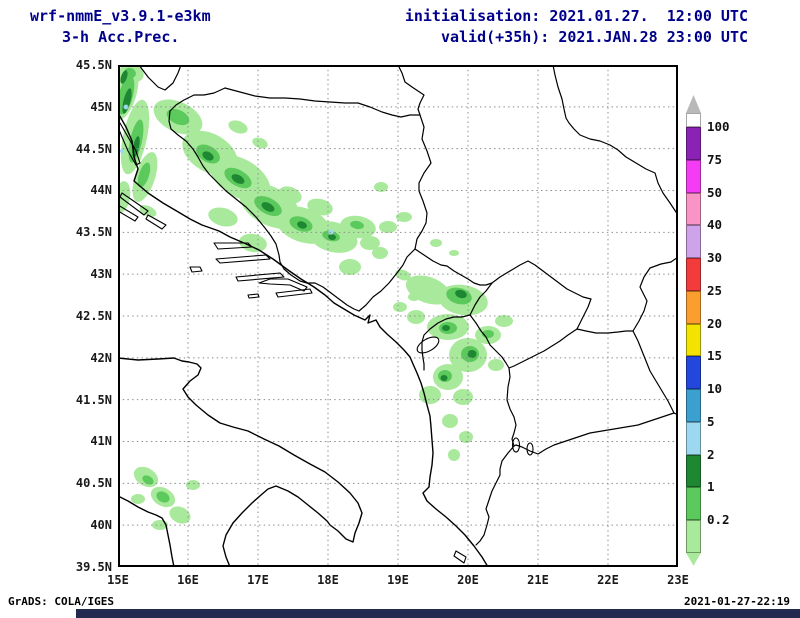 The height and width of the screenshot is (618, 800). Describe the element at coordinates (101, 274) in the screenshot. I see `lat-tick-label: 43N` at that location.